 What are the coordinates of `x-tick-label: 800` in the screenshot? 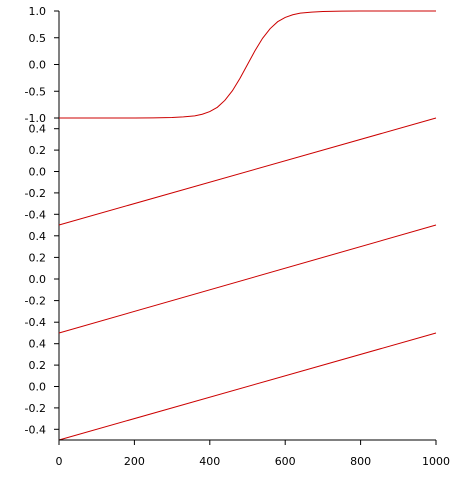 It's located at (360, 461).